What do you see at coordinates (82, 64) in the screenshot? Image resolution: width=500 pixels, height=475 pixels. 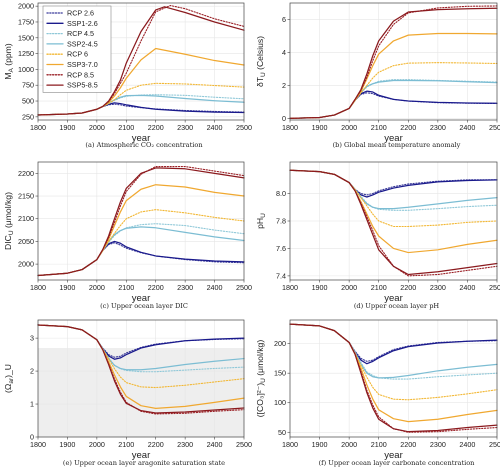 I see `legend-entry: SSP3-7.0` at bounding box center [82, 64].